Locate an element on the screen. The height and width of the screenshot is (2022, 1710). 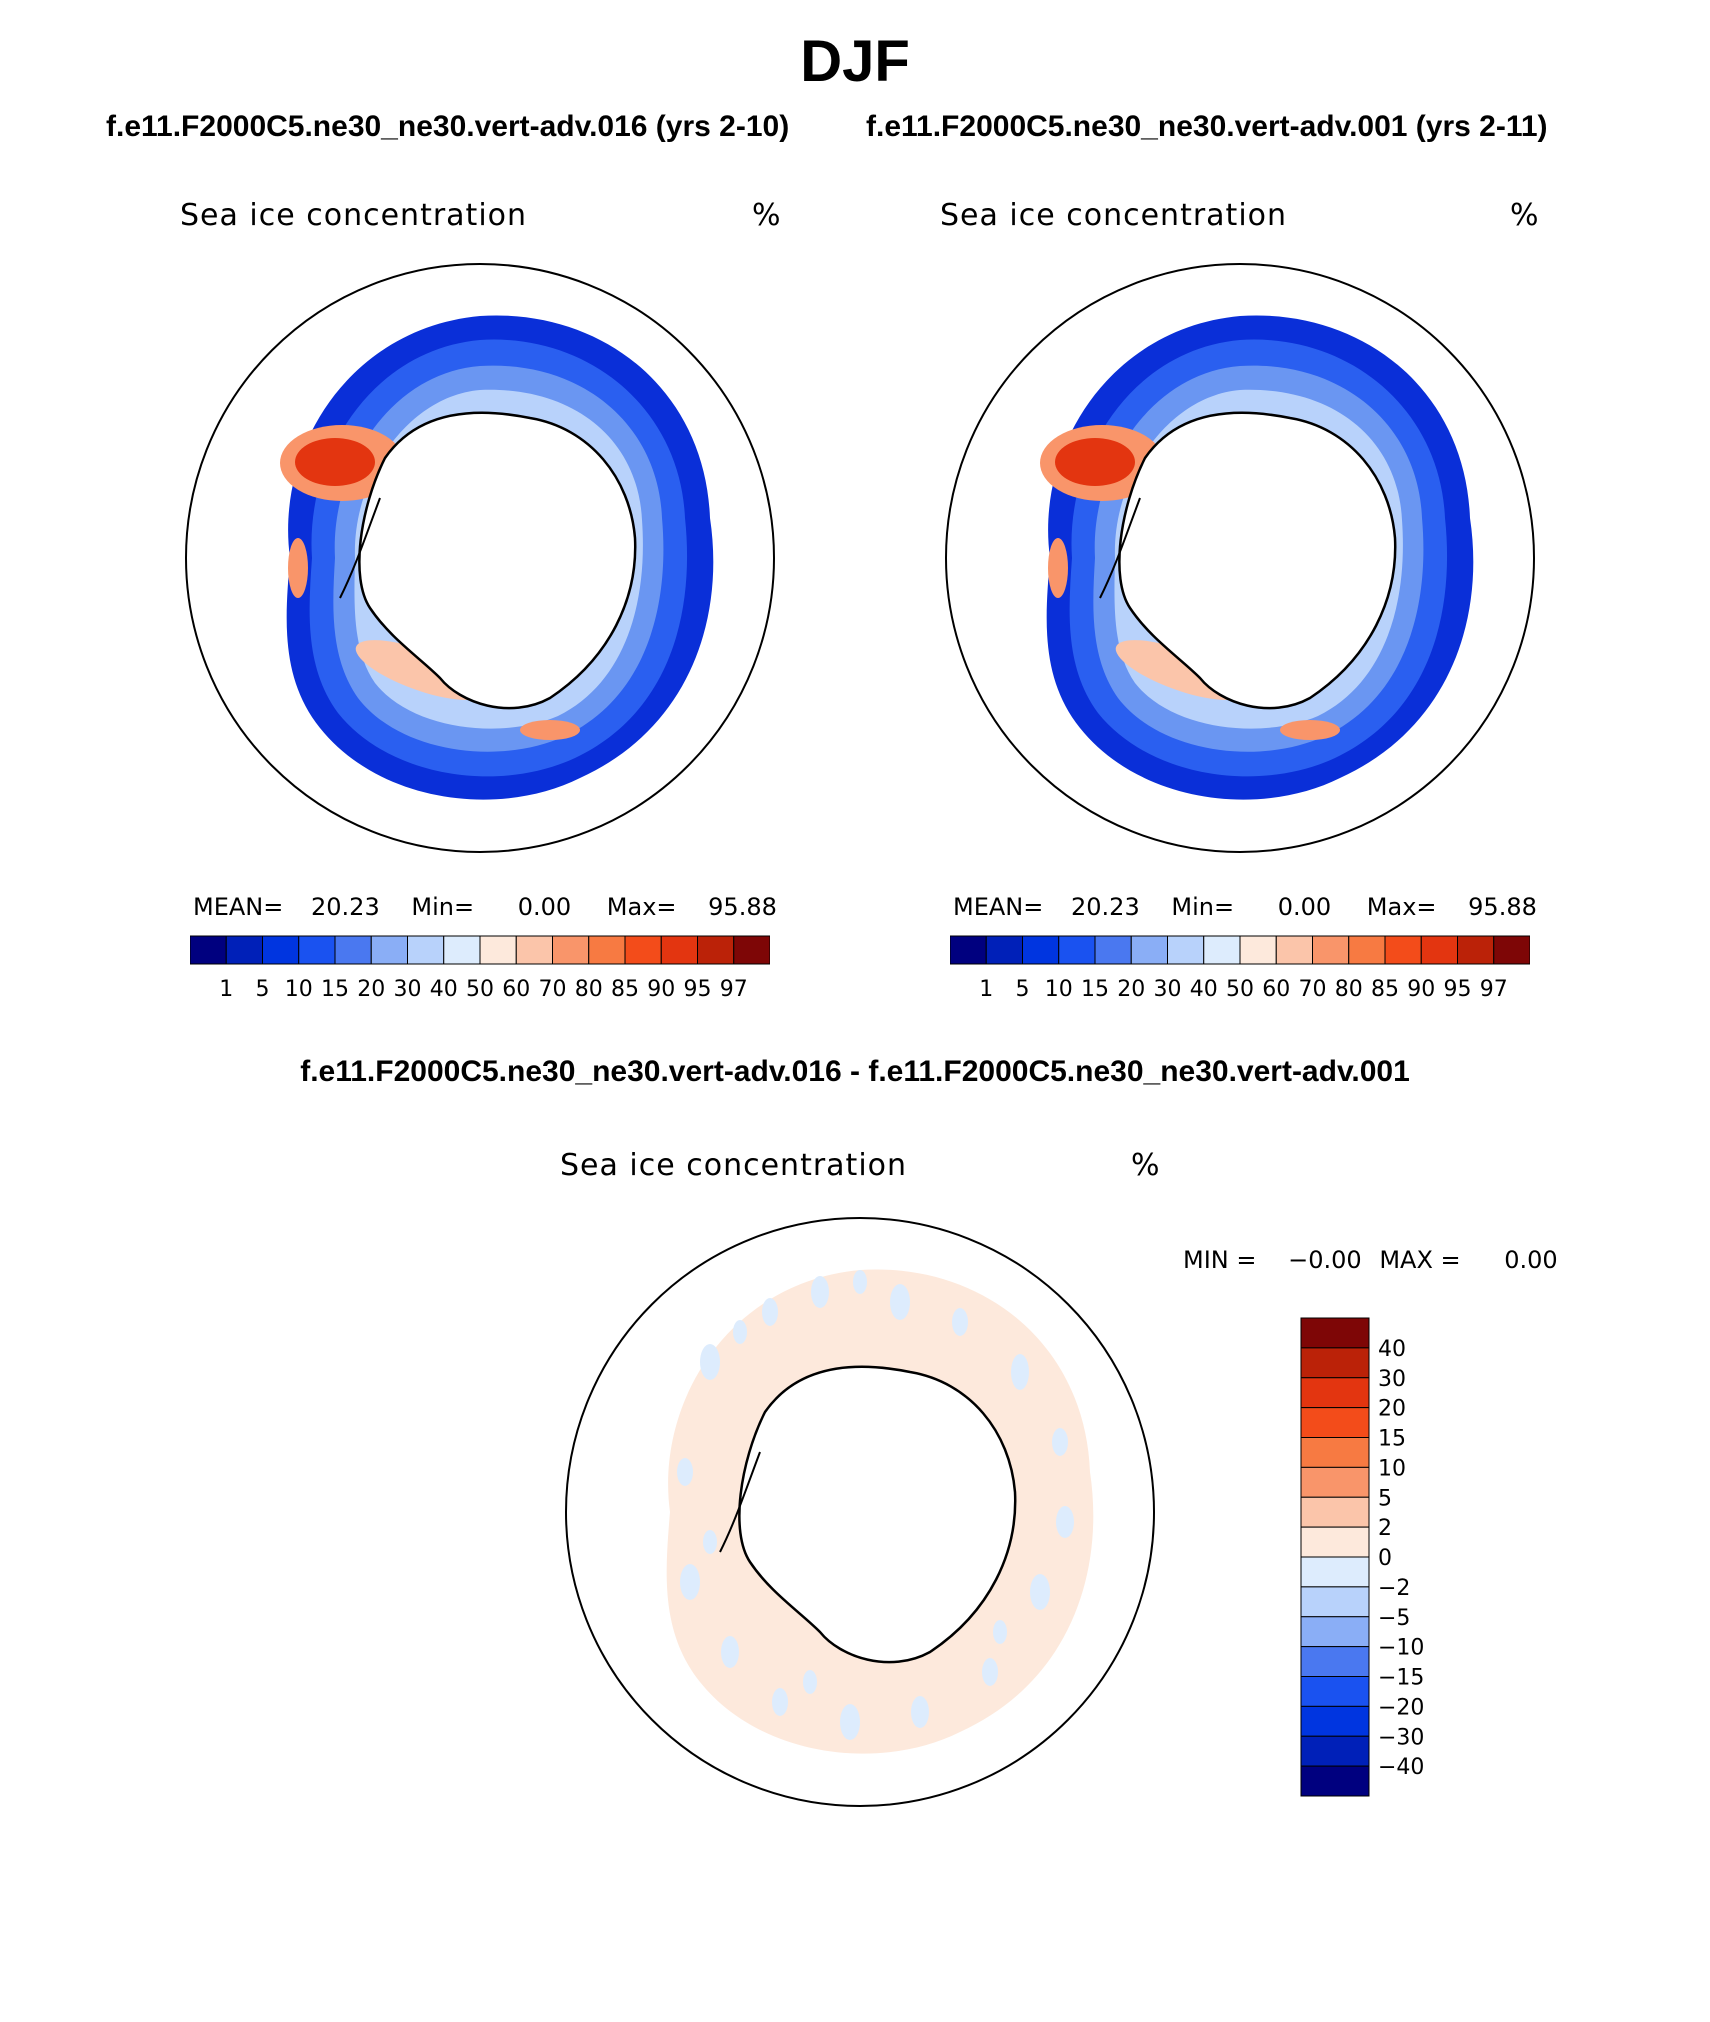
panel-diff-variable: Sea ice concentration is located at coordinates (734, 1165).